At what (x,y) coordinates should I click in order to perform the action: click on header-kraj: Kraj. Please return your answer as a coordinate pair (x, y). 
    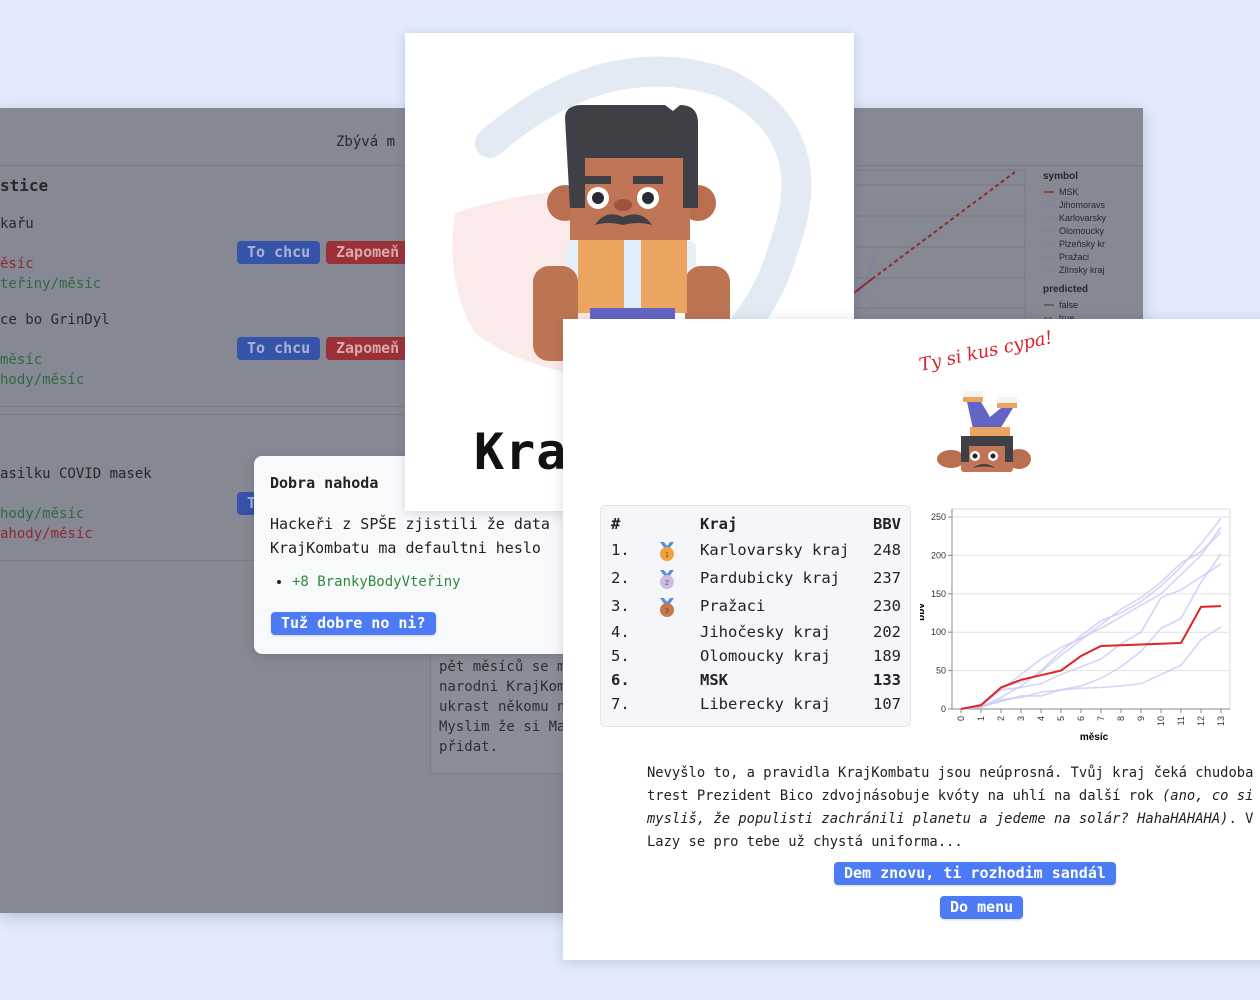
    Looking at the image, I should click on (719, 524).